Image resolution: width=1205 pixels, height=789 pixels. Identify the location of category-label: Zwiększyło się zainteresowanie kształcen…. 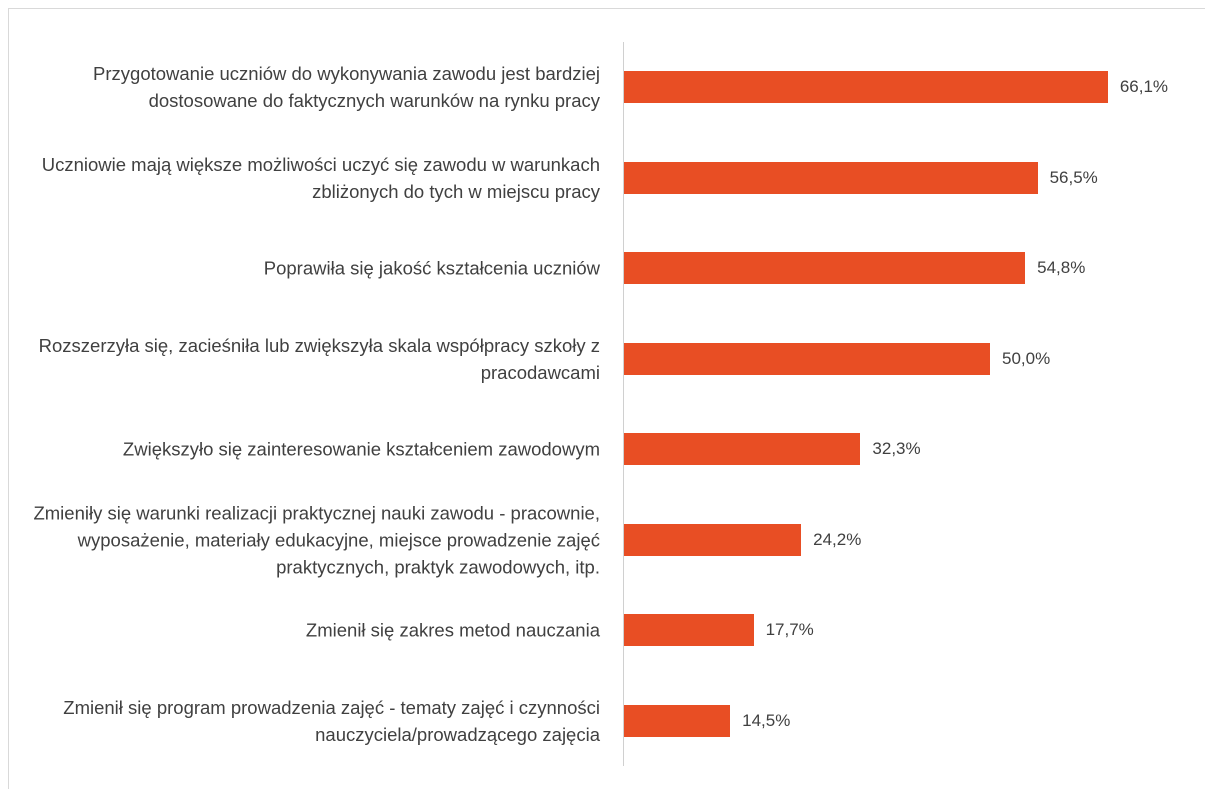
(361, 449).